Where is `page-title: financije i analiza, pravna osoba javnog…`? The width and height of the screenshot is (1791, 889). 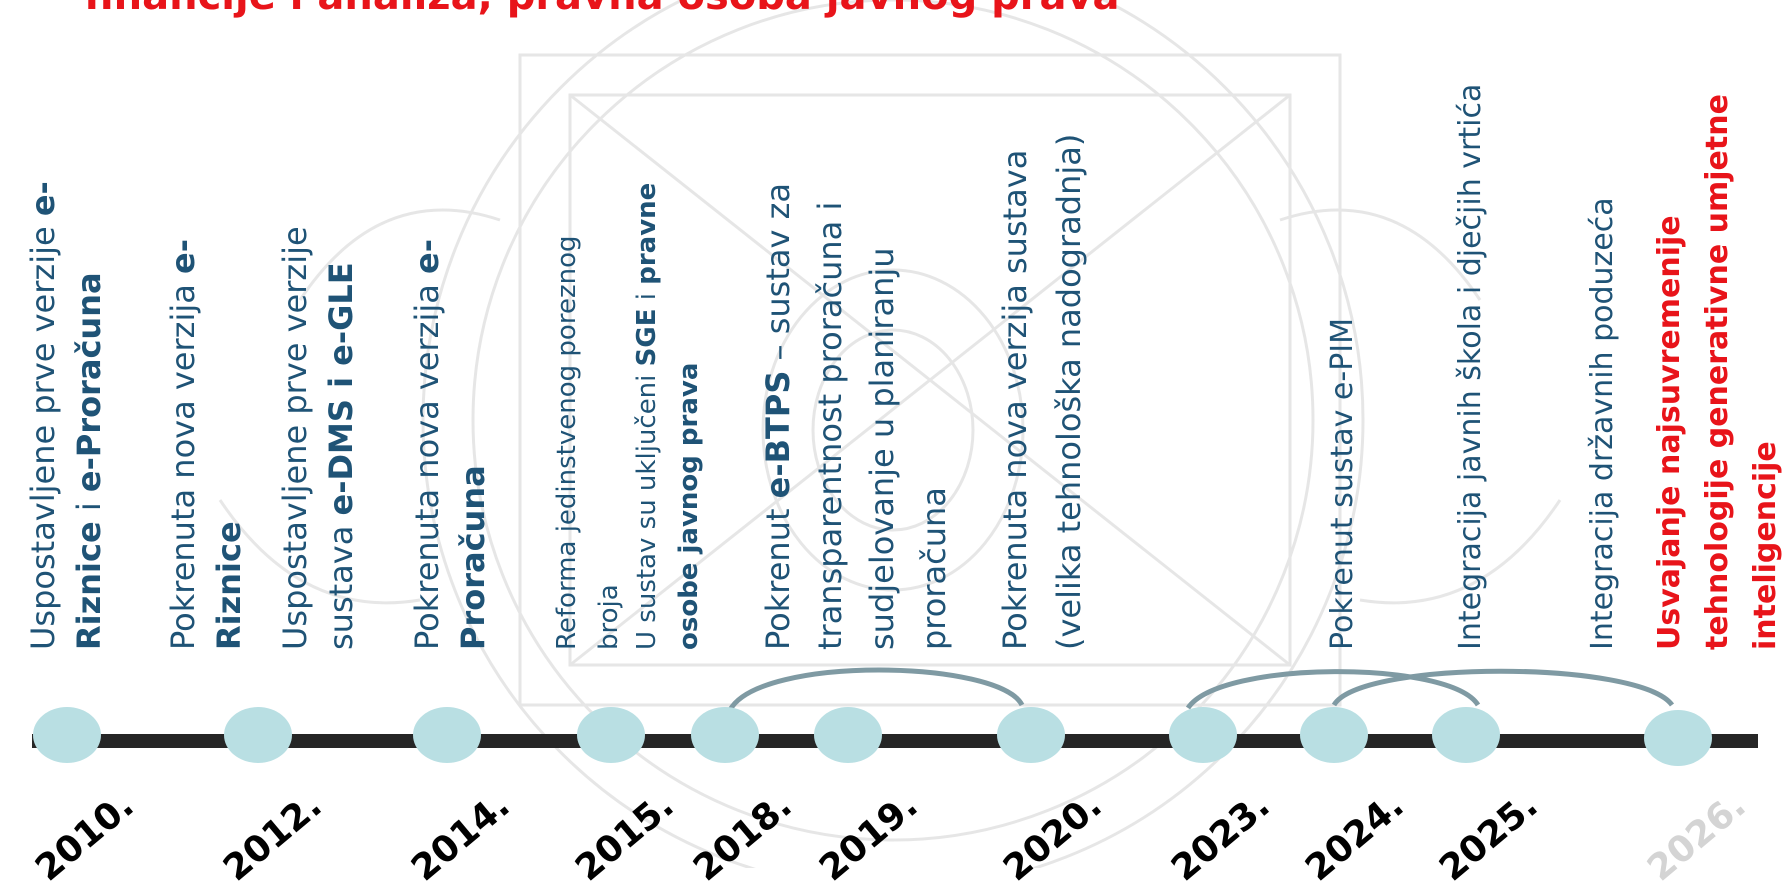
page-title: financije i analiza, pravna osoba javnog… is located at coordinates (602, 10).